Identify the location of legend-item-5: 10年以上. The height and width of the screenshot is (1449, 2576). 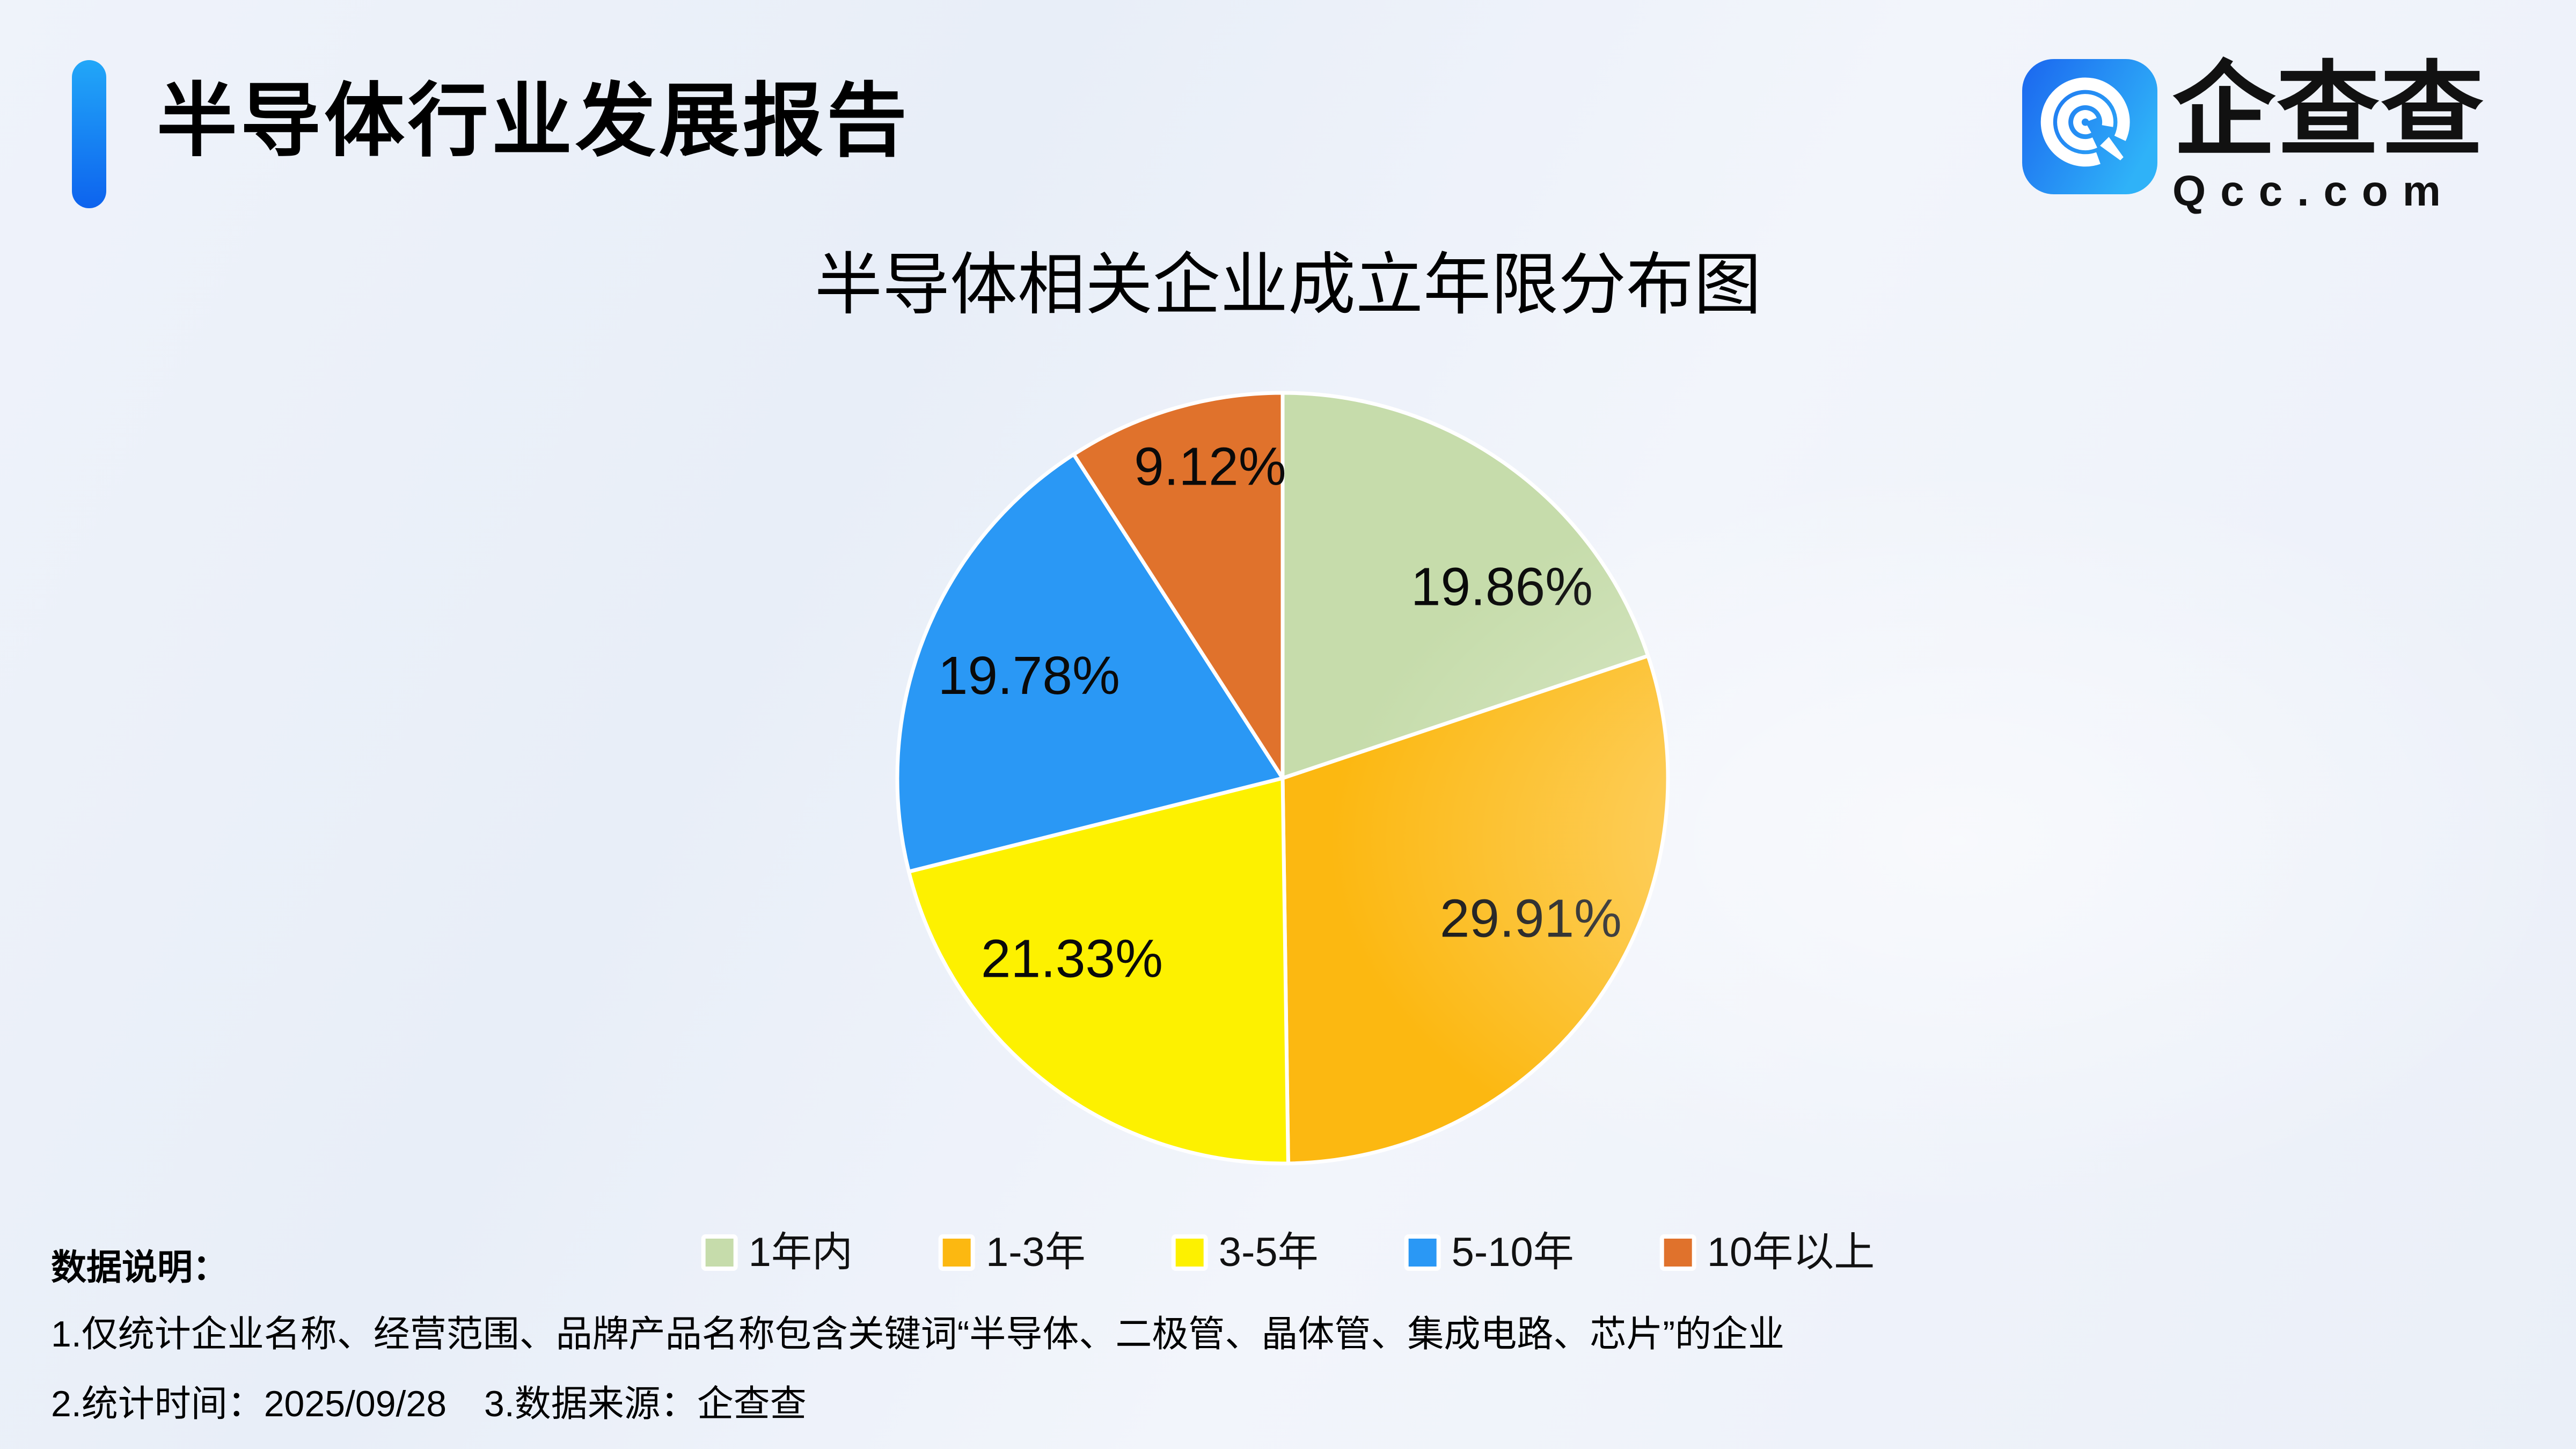
(1767, 1252).